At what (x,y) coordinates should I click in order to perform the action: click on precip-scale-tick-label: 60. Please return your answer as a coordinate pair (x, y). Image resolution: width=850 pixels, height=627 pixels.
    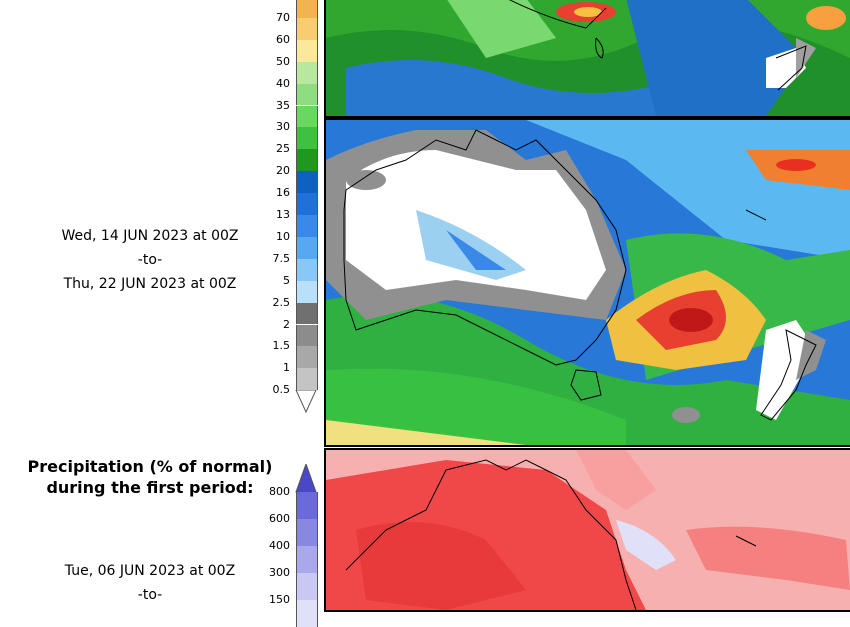
    Looking at the image, I should click on (283, 39).